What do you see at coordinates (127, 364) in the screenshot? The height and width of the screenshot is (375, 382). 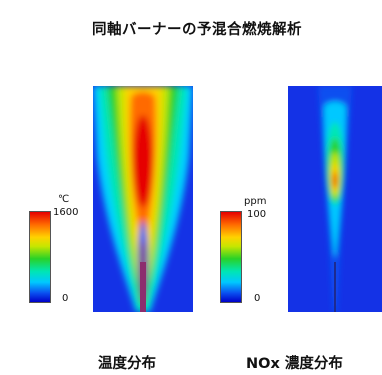 I see `temperature-caption: 温度分布` at bounding box center [127, 364].